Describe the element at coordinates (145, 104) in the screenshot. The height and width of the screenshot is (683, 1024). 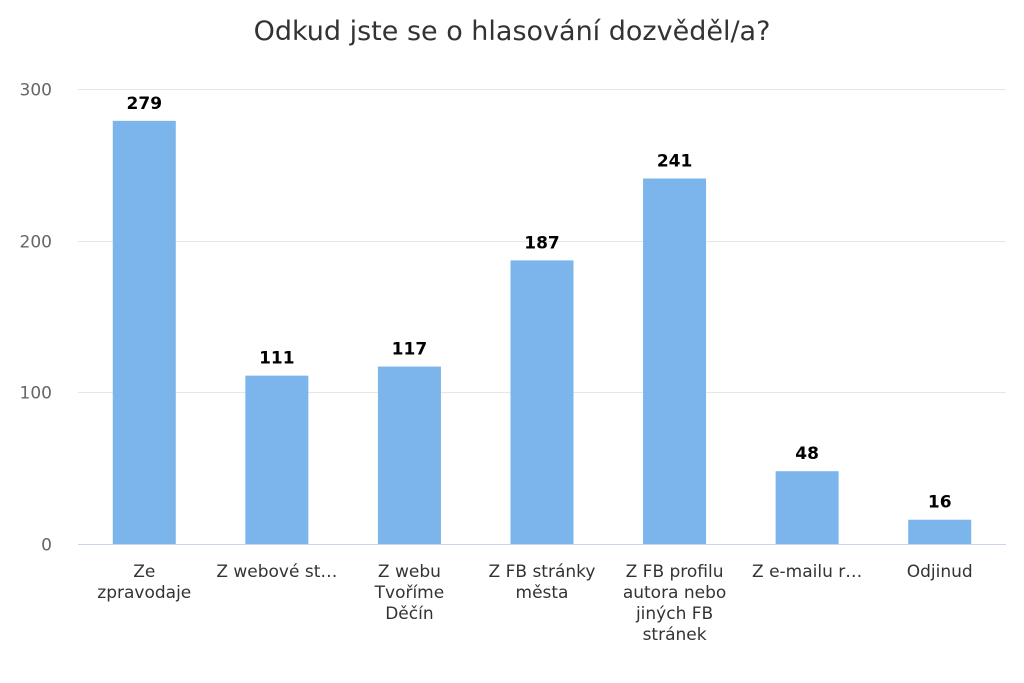
I see `data-label: 279` at that location.